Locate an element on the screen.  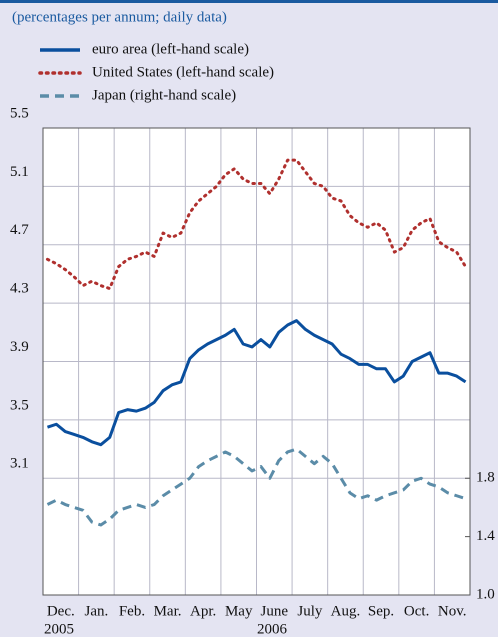
y2-tick-label: 1.4 is located at coordinates (485, 536).